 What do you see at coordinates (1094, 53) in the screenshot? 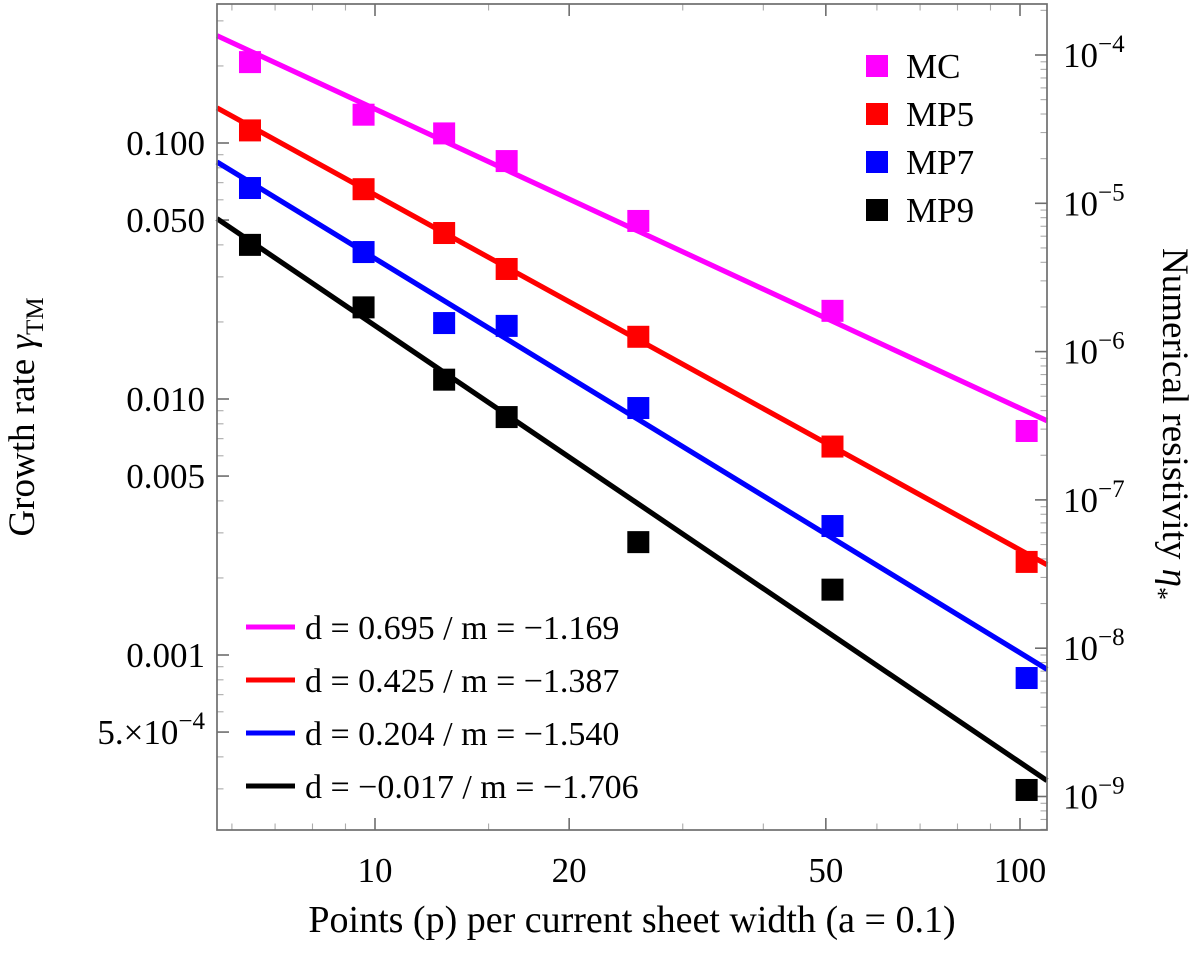
I see `y-right-tick-label: 10⁻⁴` at bounding box center [1094, 53].